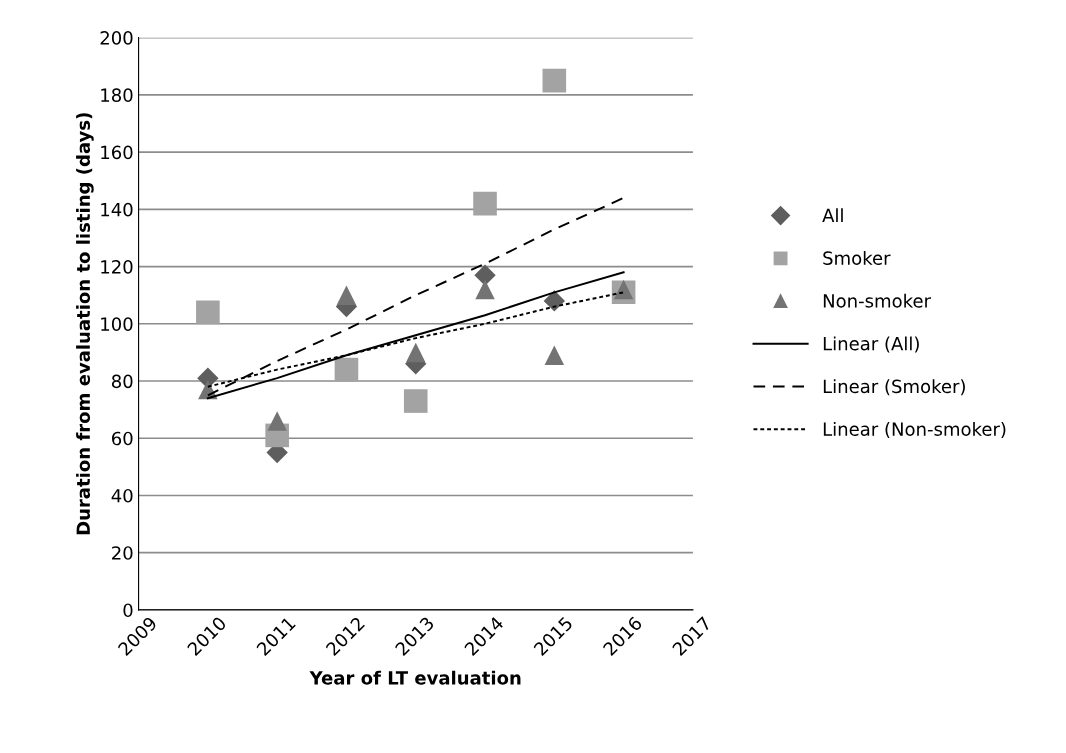 This screenshot has height=753, width=1066. Describe the element at coordinates (122, 495) in the screenshot. I see `y-tick-label: 40` at that location.